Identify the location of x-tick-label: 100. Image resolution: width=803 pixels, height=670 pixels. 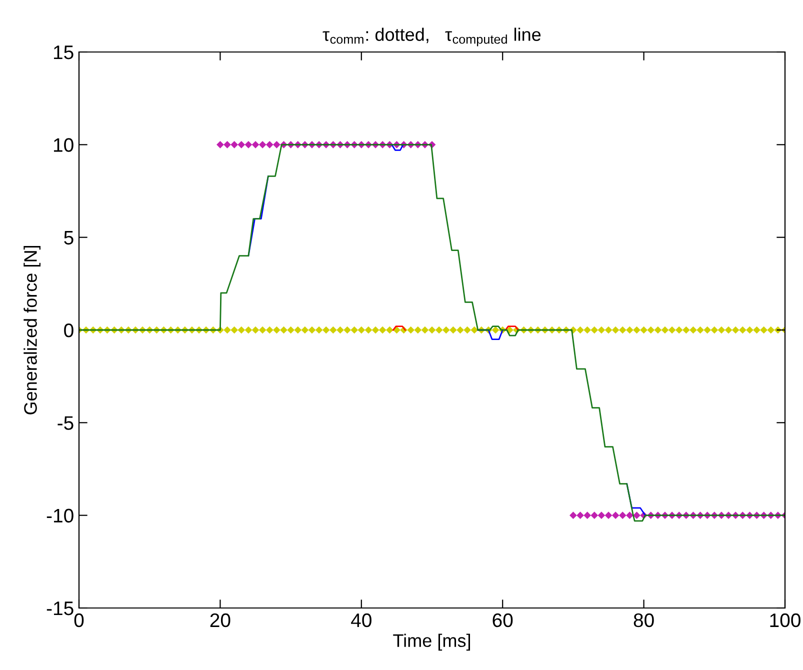
(785, 620).